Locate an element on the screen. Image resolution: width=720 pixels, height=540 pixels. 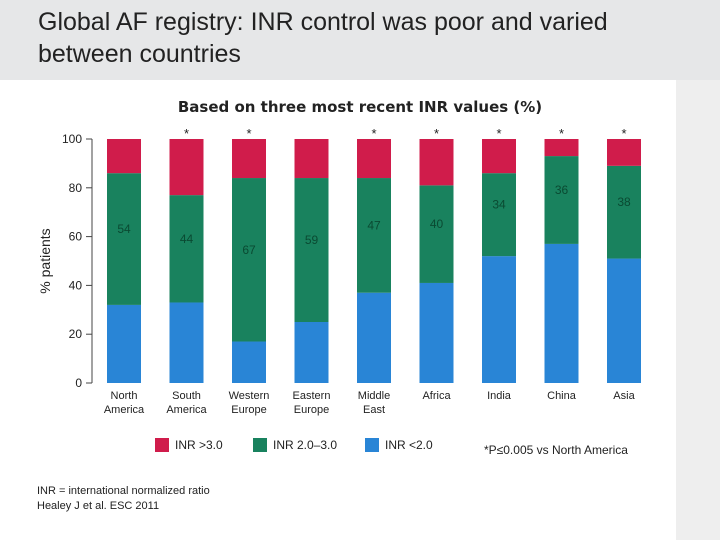
x-tick-label: Middle East is located at coordinates (374, 403).